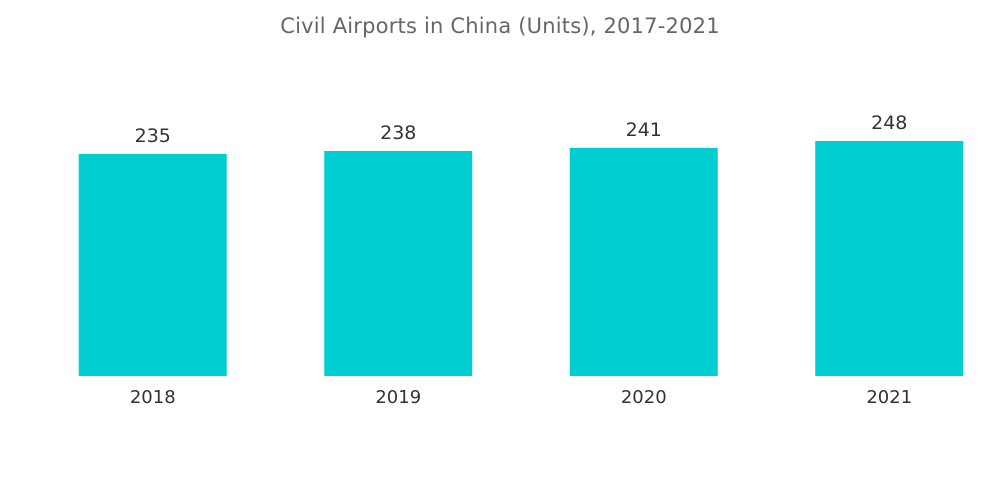 The width and height of the screenshot is (1000, 504). Describe the element at coordinates (889, 123) in the screenshot. I see `data-label-2021: 248` at that location.